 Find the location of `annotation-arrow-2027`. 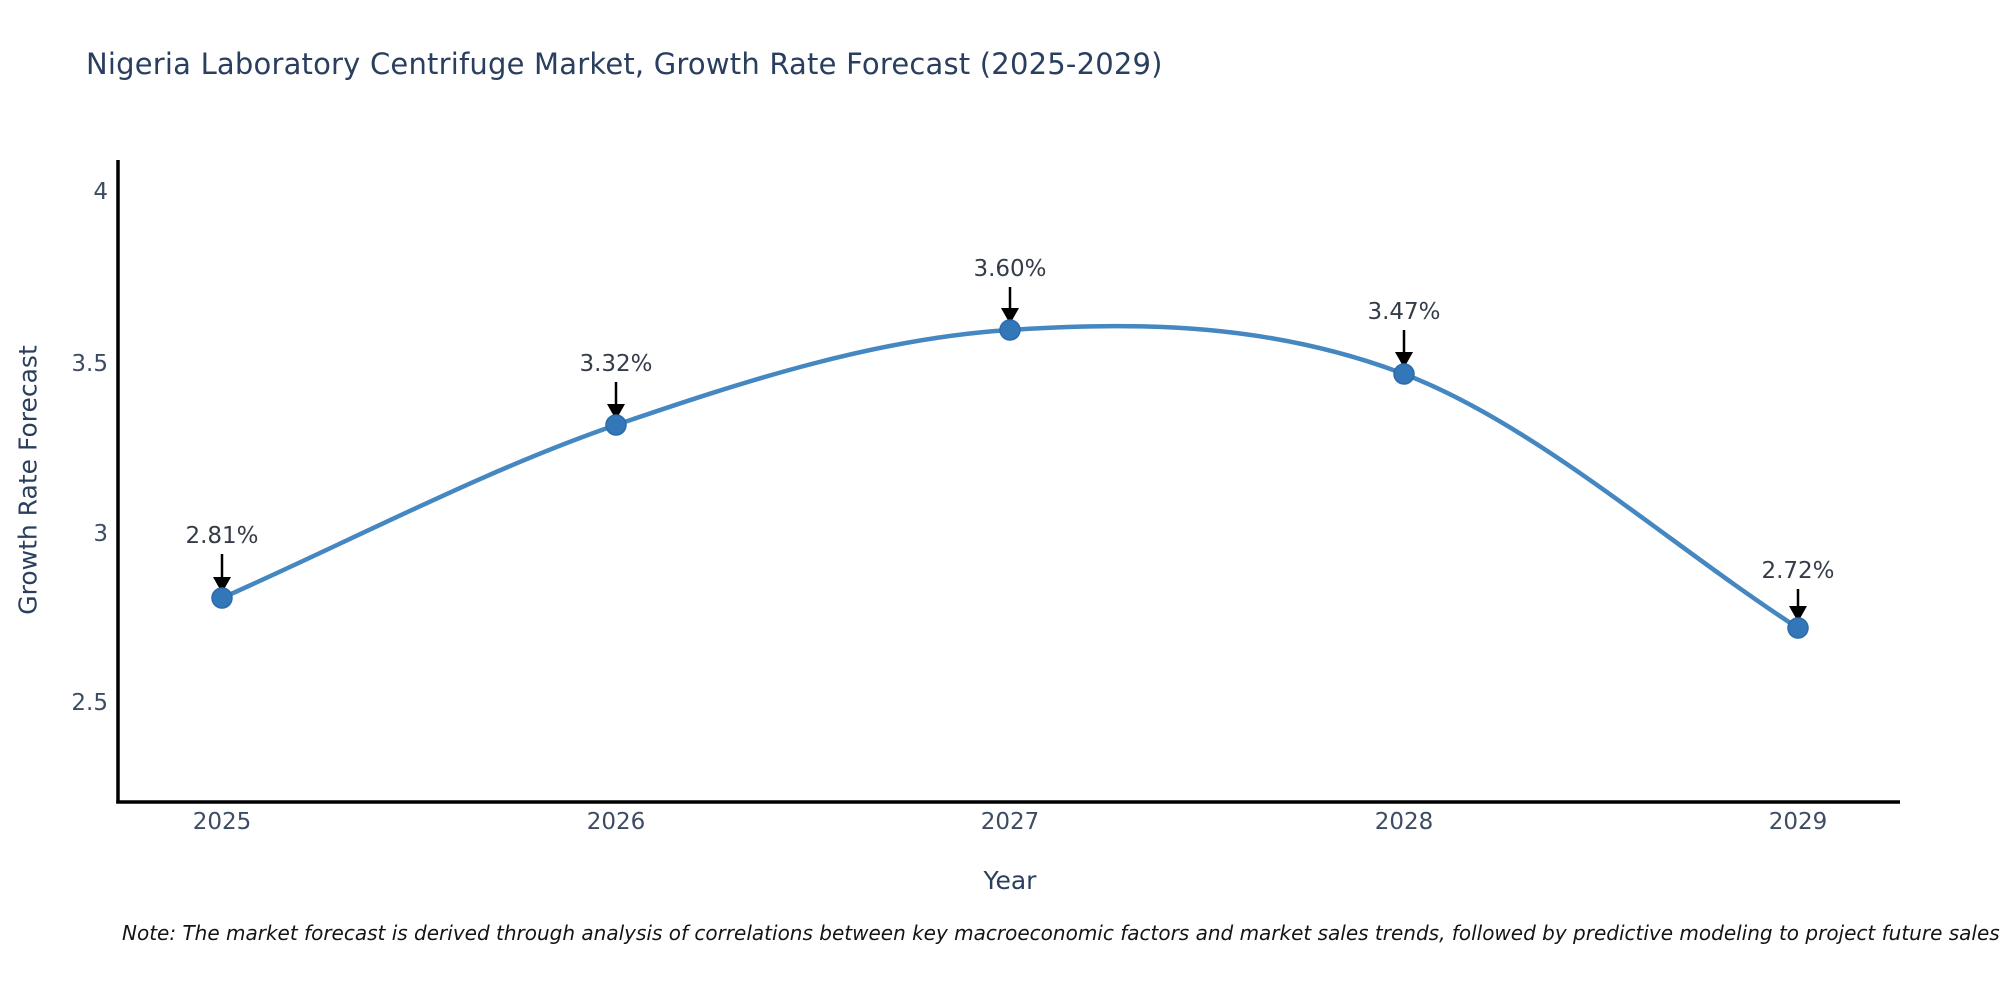

annotation-arrow-2027 is located at coordinates (1010, 305).